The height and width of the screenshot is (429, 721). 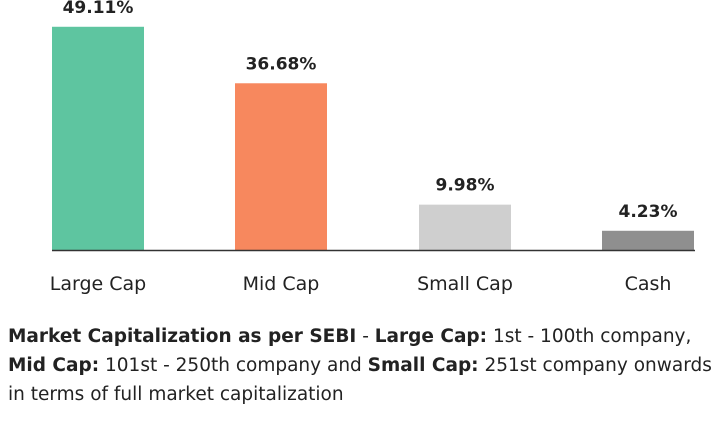 I want to click on bar-mid-cap, so click(x=281, y=166).